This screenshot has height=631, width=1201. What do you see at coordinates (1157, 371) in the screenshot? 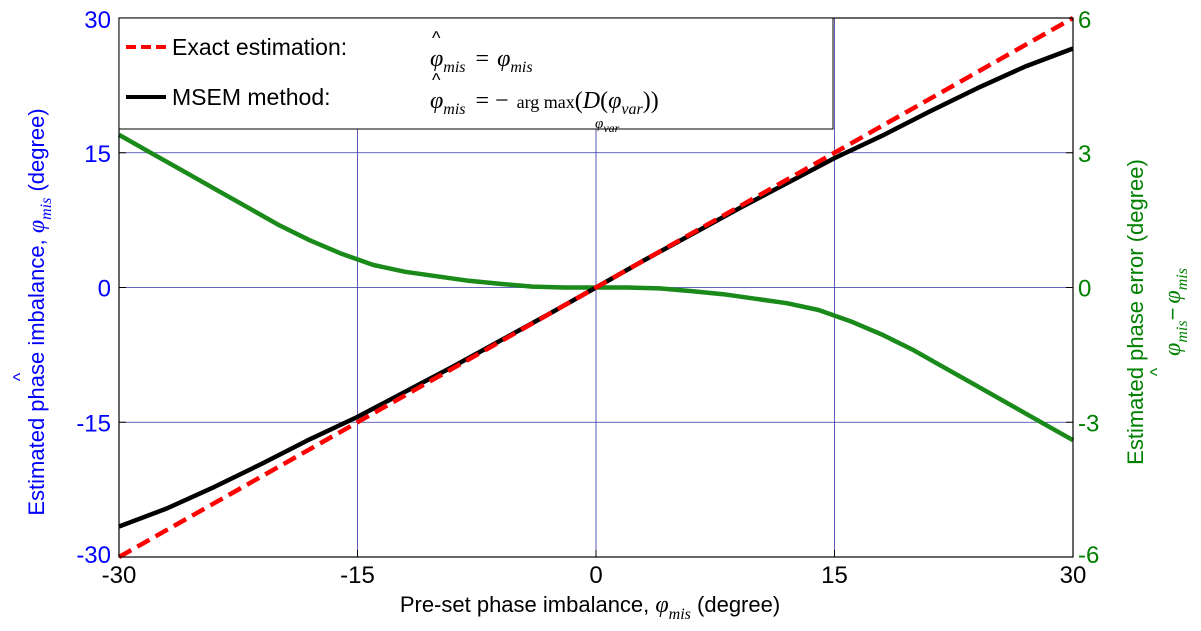
I see `y-axis-right-expression-hat: ^` at bounding box center [1157, 371].